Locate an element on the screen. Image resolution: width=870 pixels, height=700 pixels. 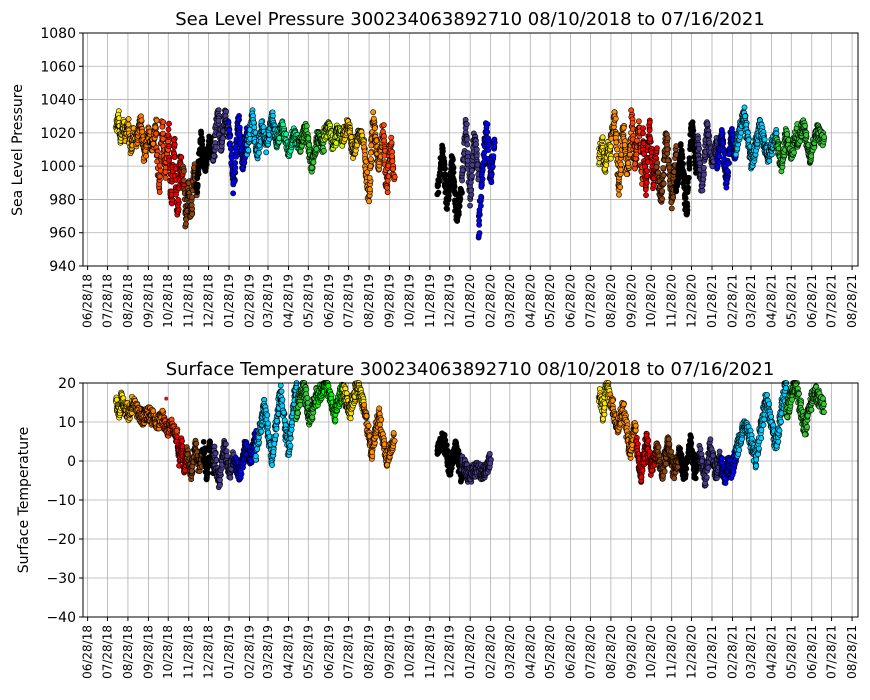
x-tick-label: 10/28/18 is located at coordinates (168, 301).